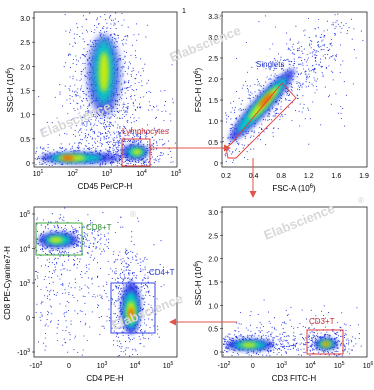 This screenshot has width=374, height=390. What do you see at coordinates (205, 44) in the screenshot?
I see `watermark: Elabscience` at bounding box center [205, 44].